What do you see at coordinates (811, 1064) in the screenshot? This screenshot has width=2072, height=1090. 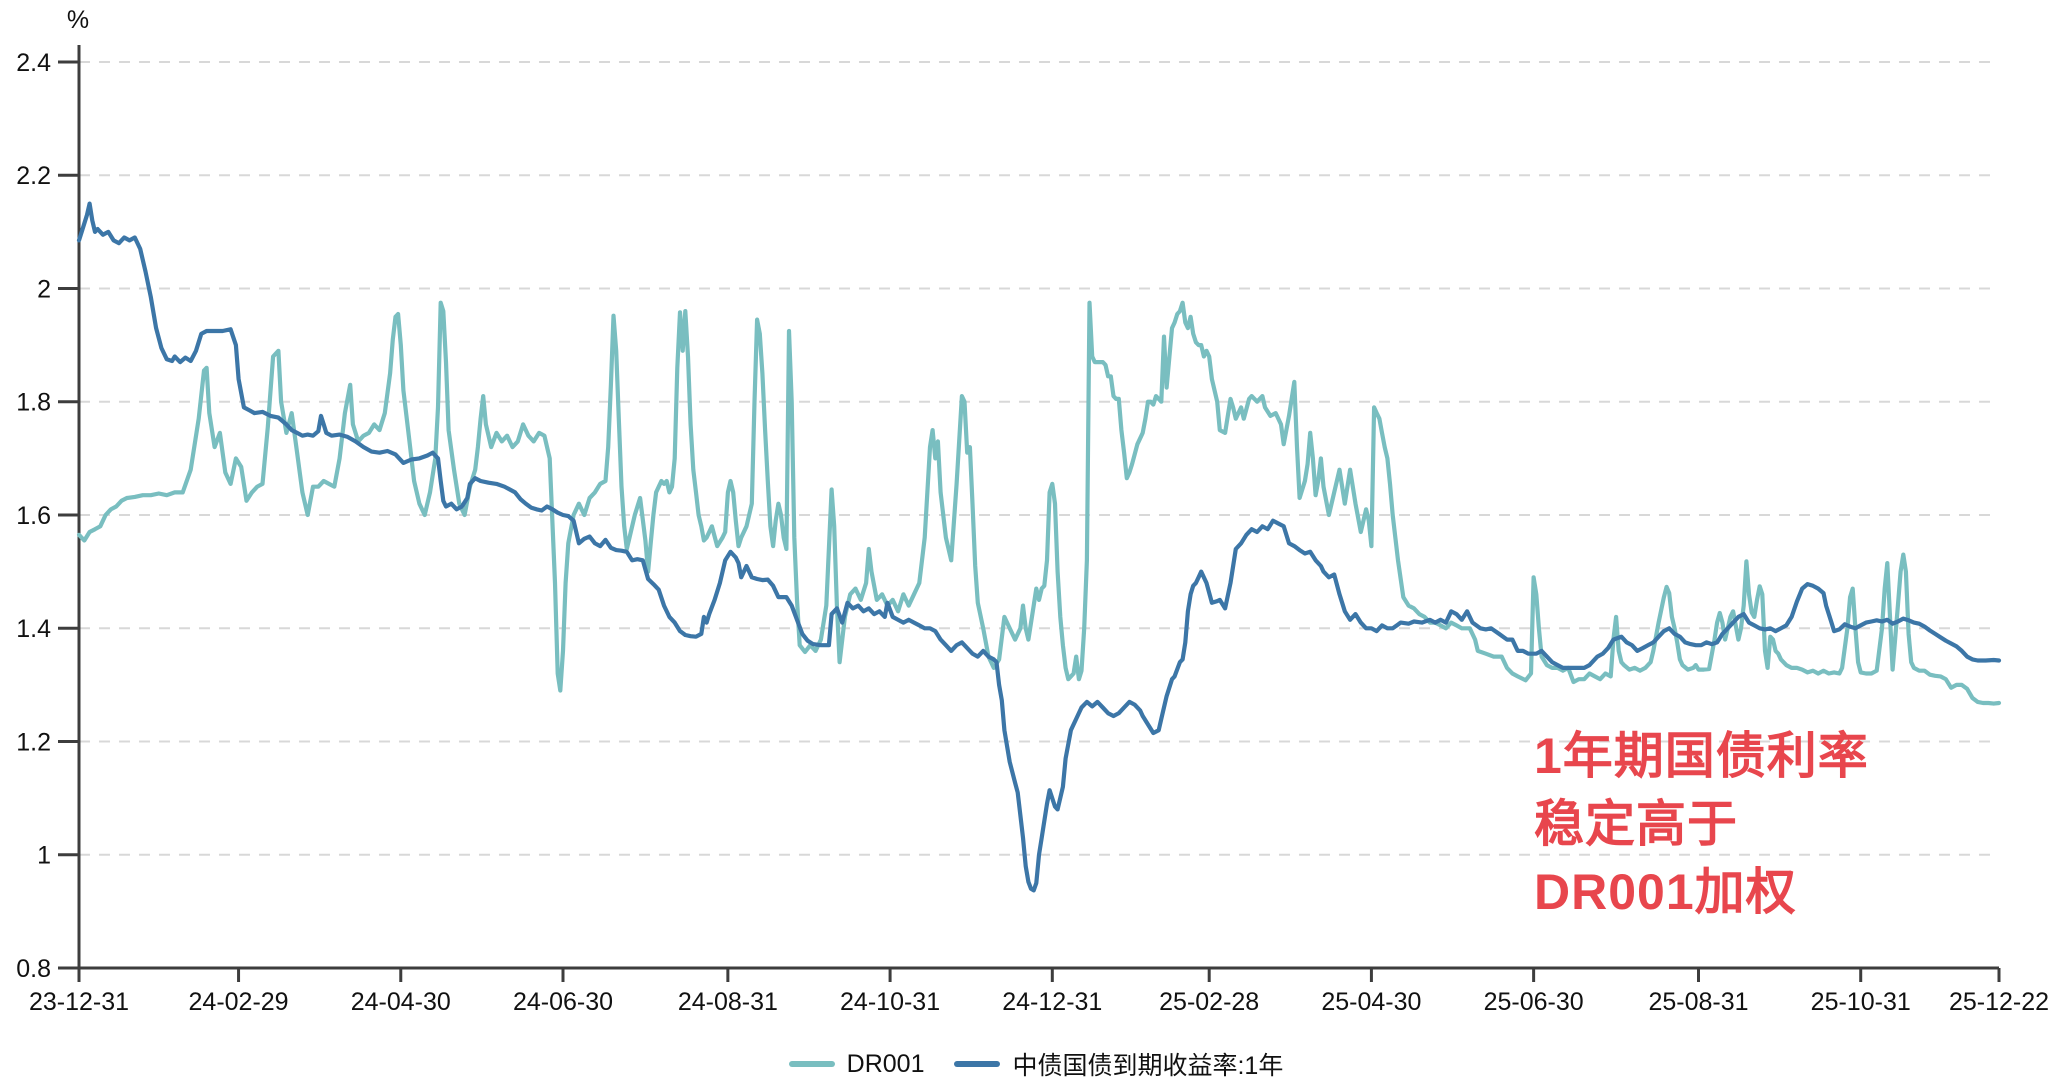 I see `dr001-line-swatch-icon` at bounding box center [811, 1064].